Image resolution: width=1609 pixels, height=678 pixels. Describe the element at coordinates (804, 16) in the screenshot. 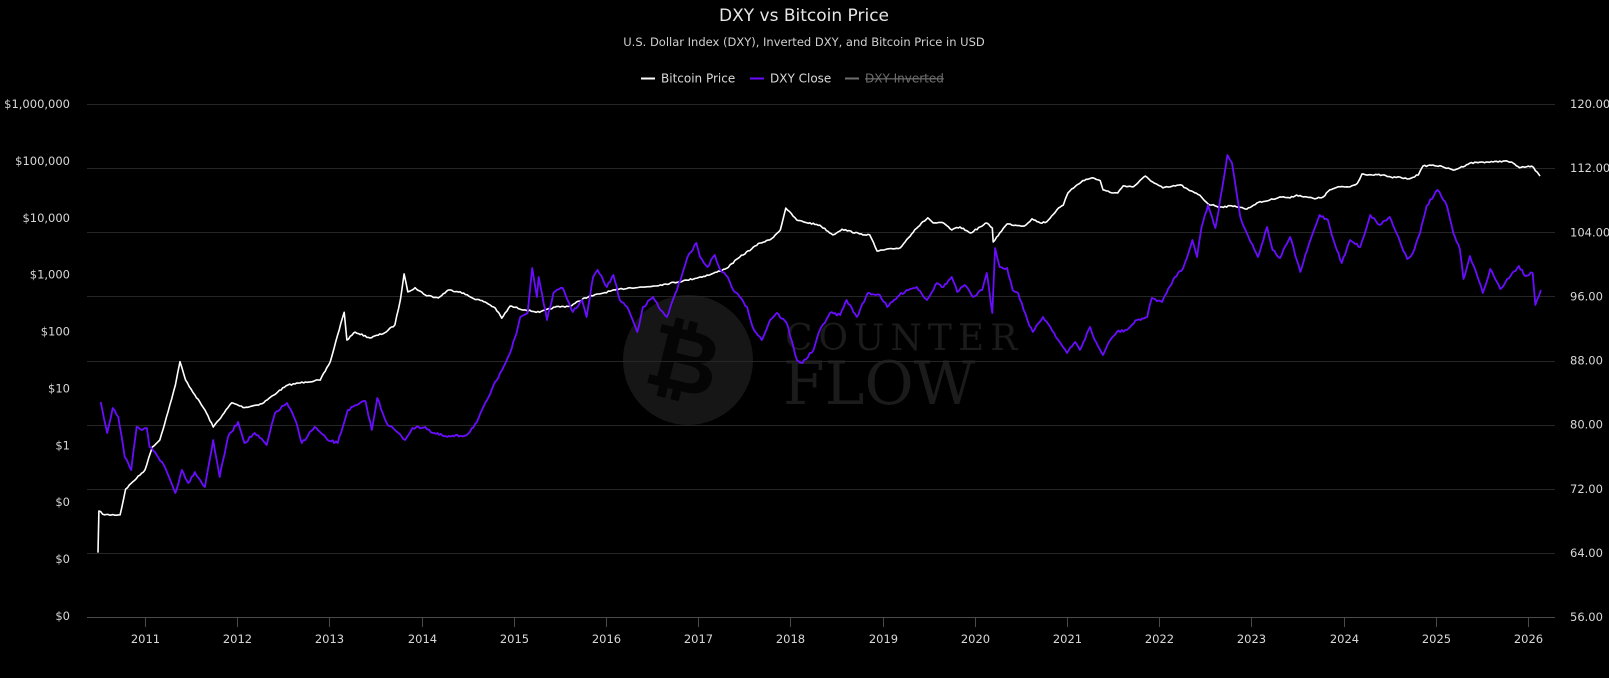

I see `chart-title: DXY vs Bitcoin Price` at that location.